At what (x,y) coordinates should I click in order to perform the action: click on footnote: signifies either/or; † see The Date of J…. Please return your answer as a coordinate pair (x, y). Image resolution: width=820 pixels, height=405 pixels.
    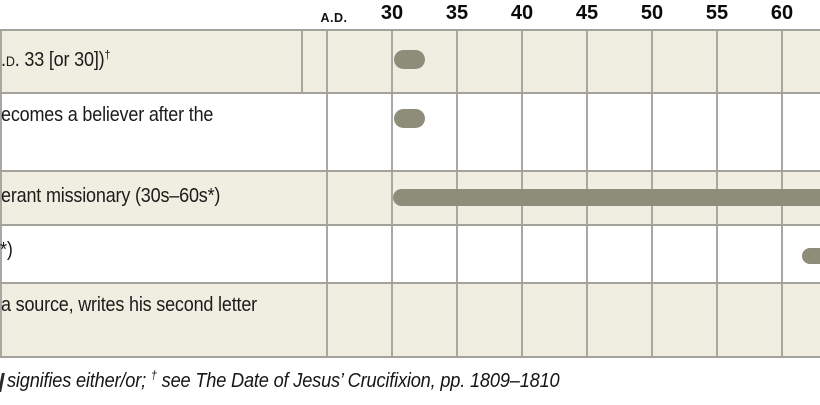
    Looking at the image, I should click on (283, 380).